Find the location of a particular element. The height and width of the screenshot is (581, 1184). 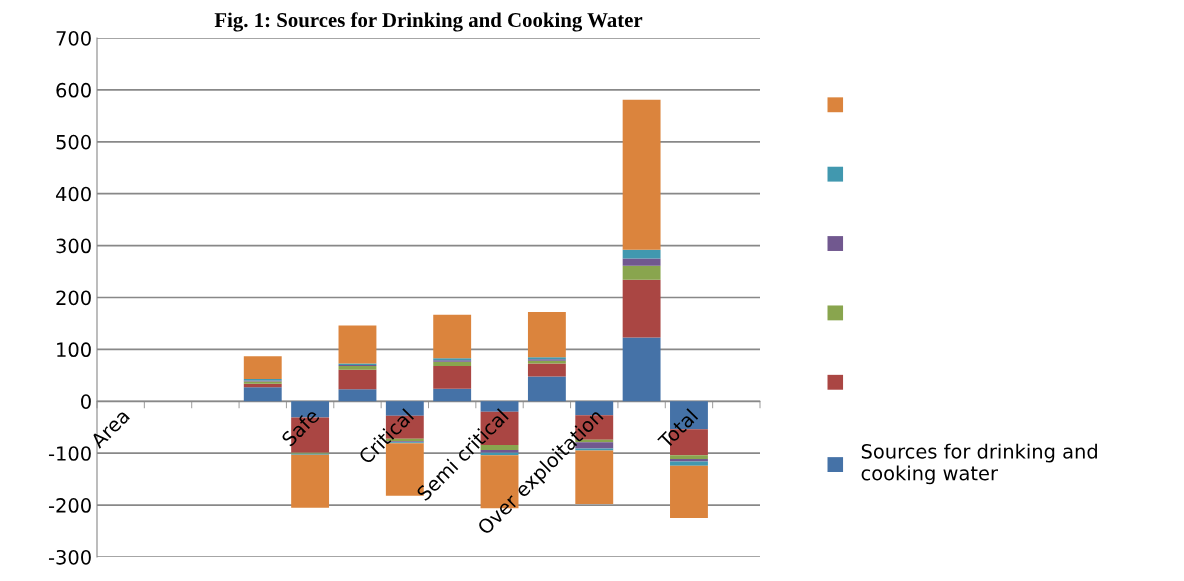

y-tick-label: 200 is located at coordinates (73, 298).